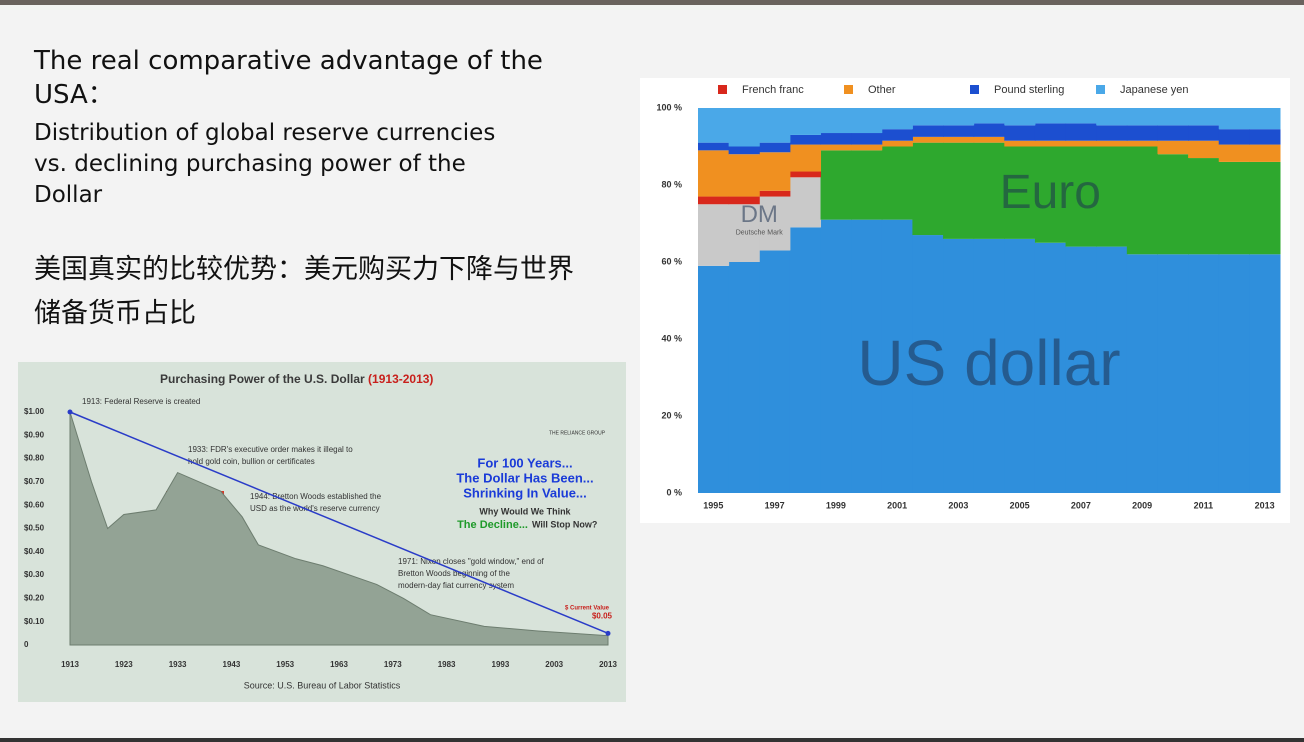 The height and width of the screenshot is (742, 1304). I want to click on y-tick-label: $0.60, so click(34, 504).